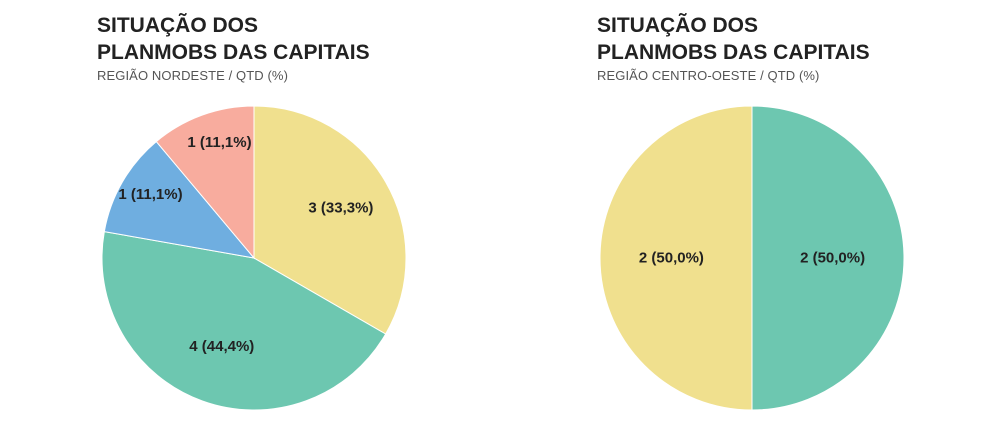  What do you see at coordinates (340, 207) in the screenshot?
I see `slice-data-label: 3 (33,3%)` at bounding box center [340, 207].